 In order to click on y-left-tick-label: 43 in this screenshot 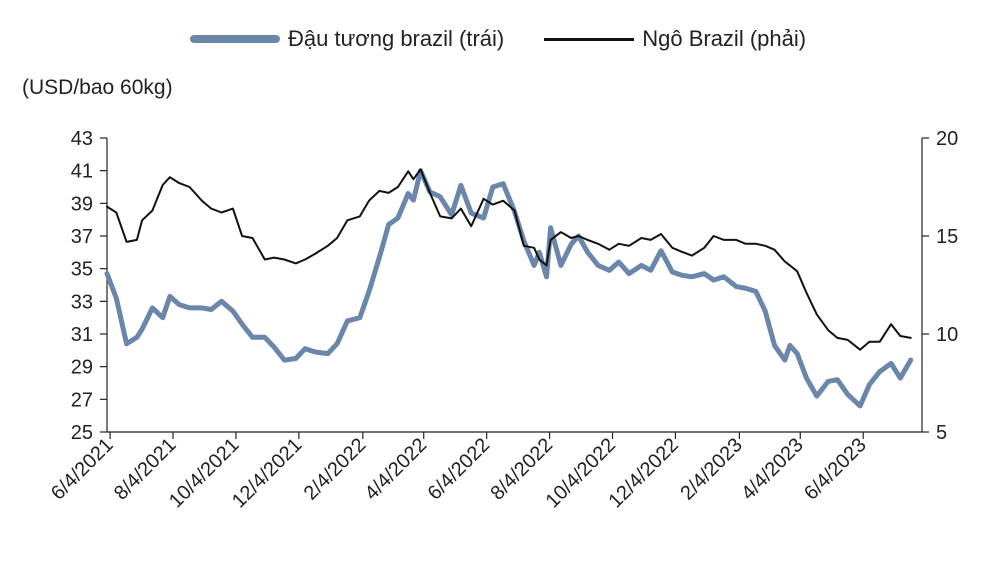, I will do `click(82, 139)`.